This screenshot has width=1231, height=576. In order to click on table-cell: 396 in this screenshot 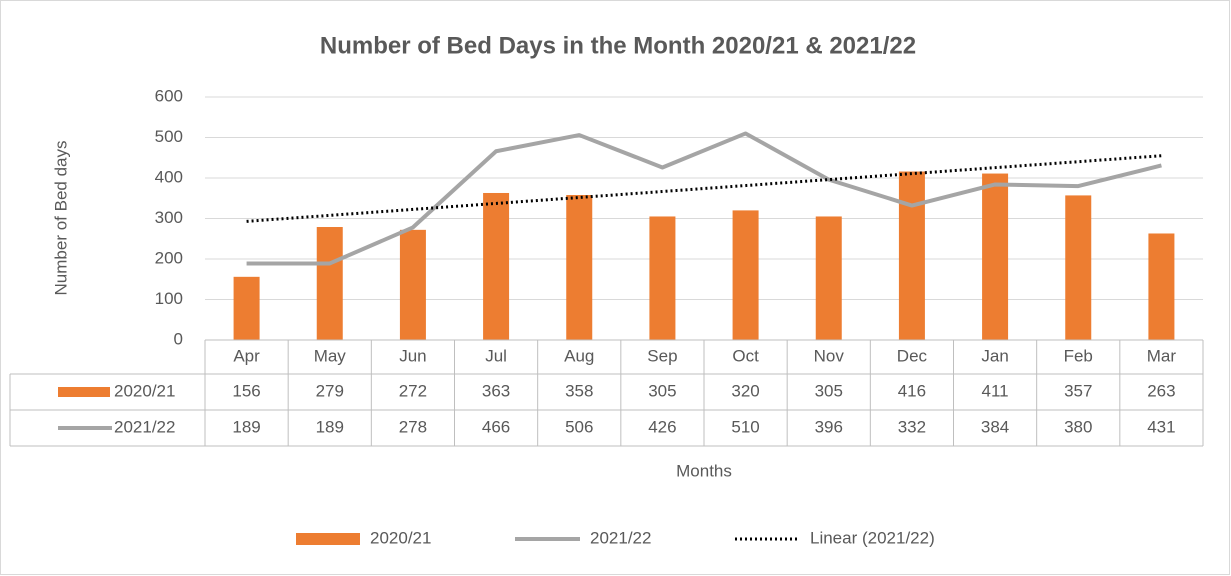, I will do `click(829, 426)`.